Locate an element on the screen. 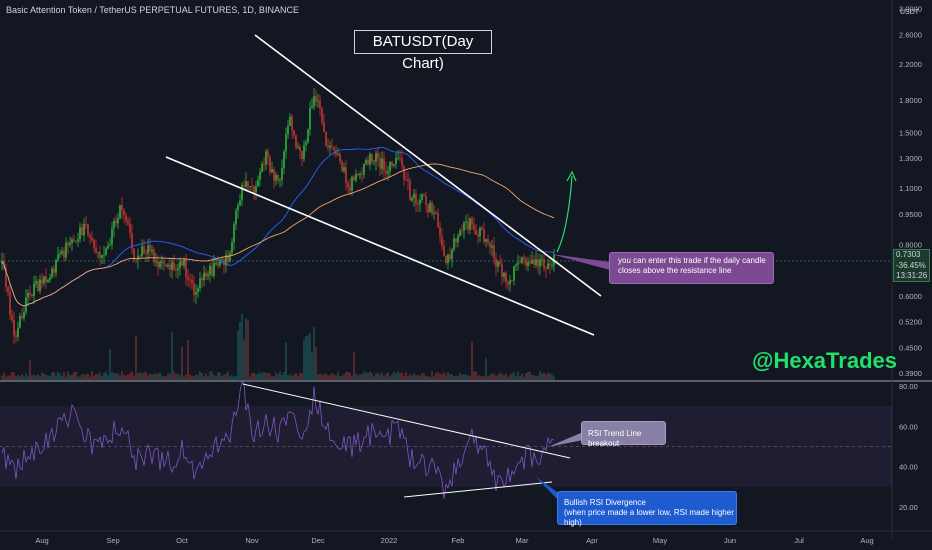 The width and height of the screenshot is (932, 550). time-tick-label: Nov is located at coordinates (252, 540).